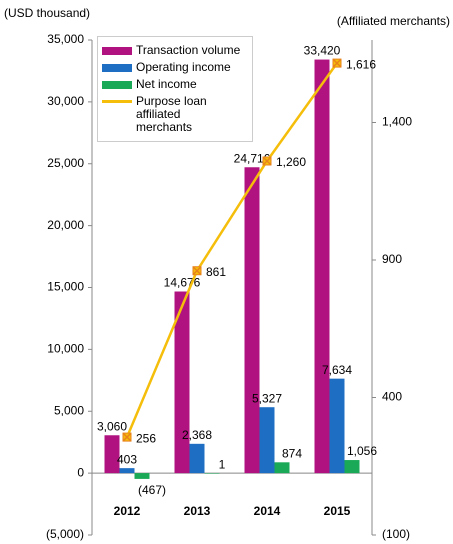  What do you see at coordinates (80, 472) in the screenshot?
I see `y-tick-label: 0` at bounding box center [80, 472].